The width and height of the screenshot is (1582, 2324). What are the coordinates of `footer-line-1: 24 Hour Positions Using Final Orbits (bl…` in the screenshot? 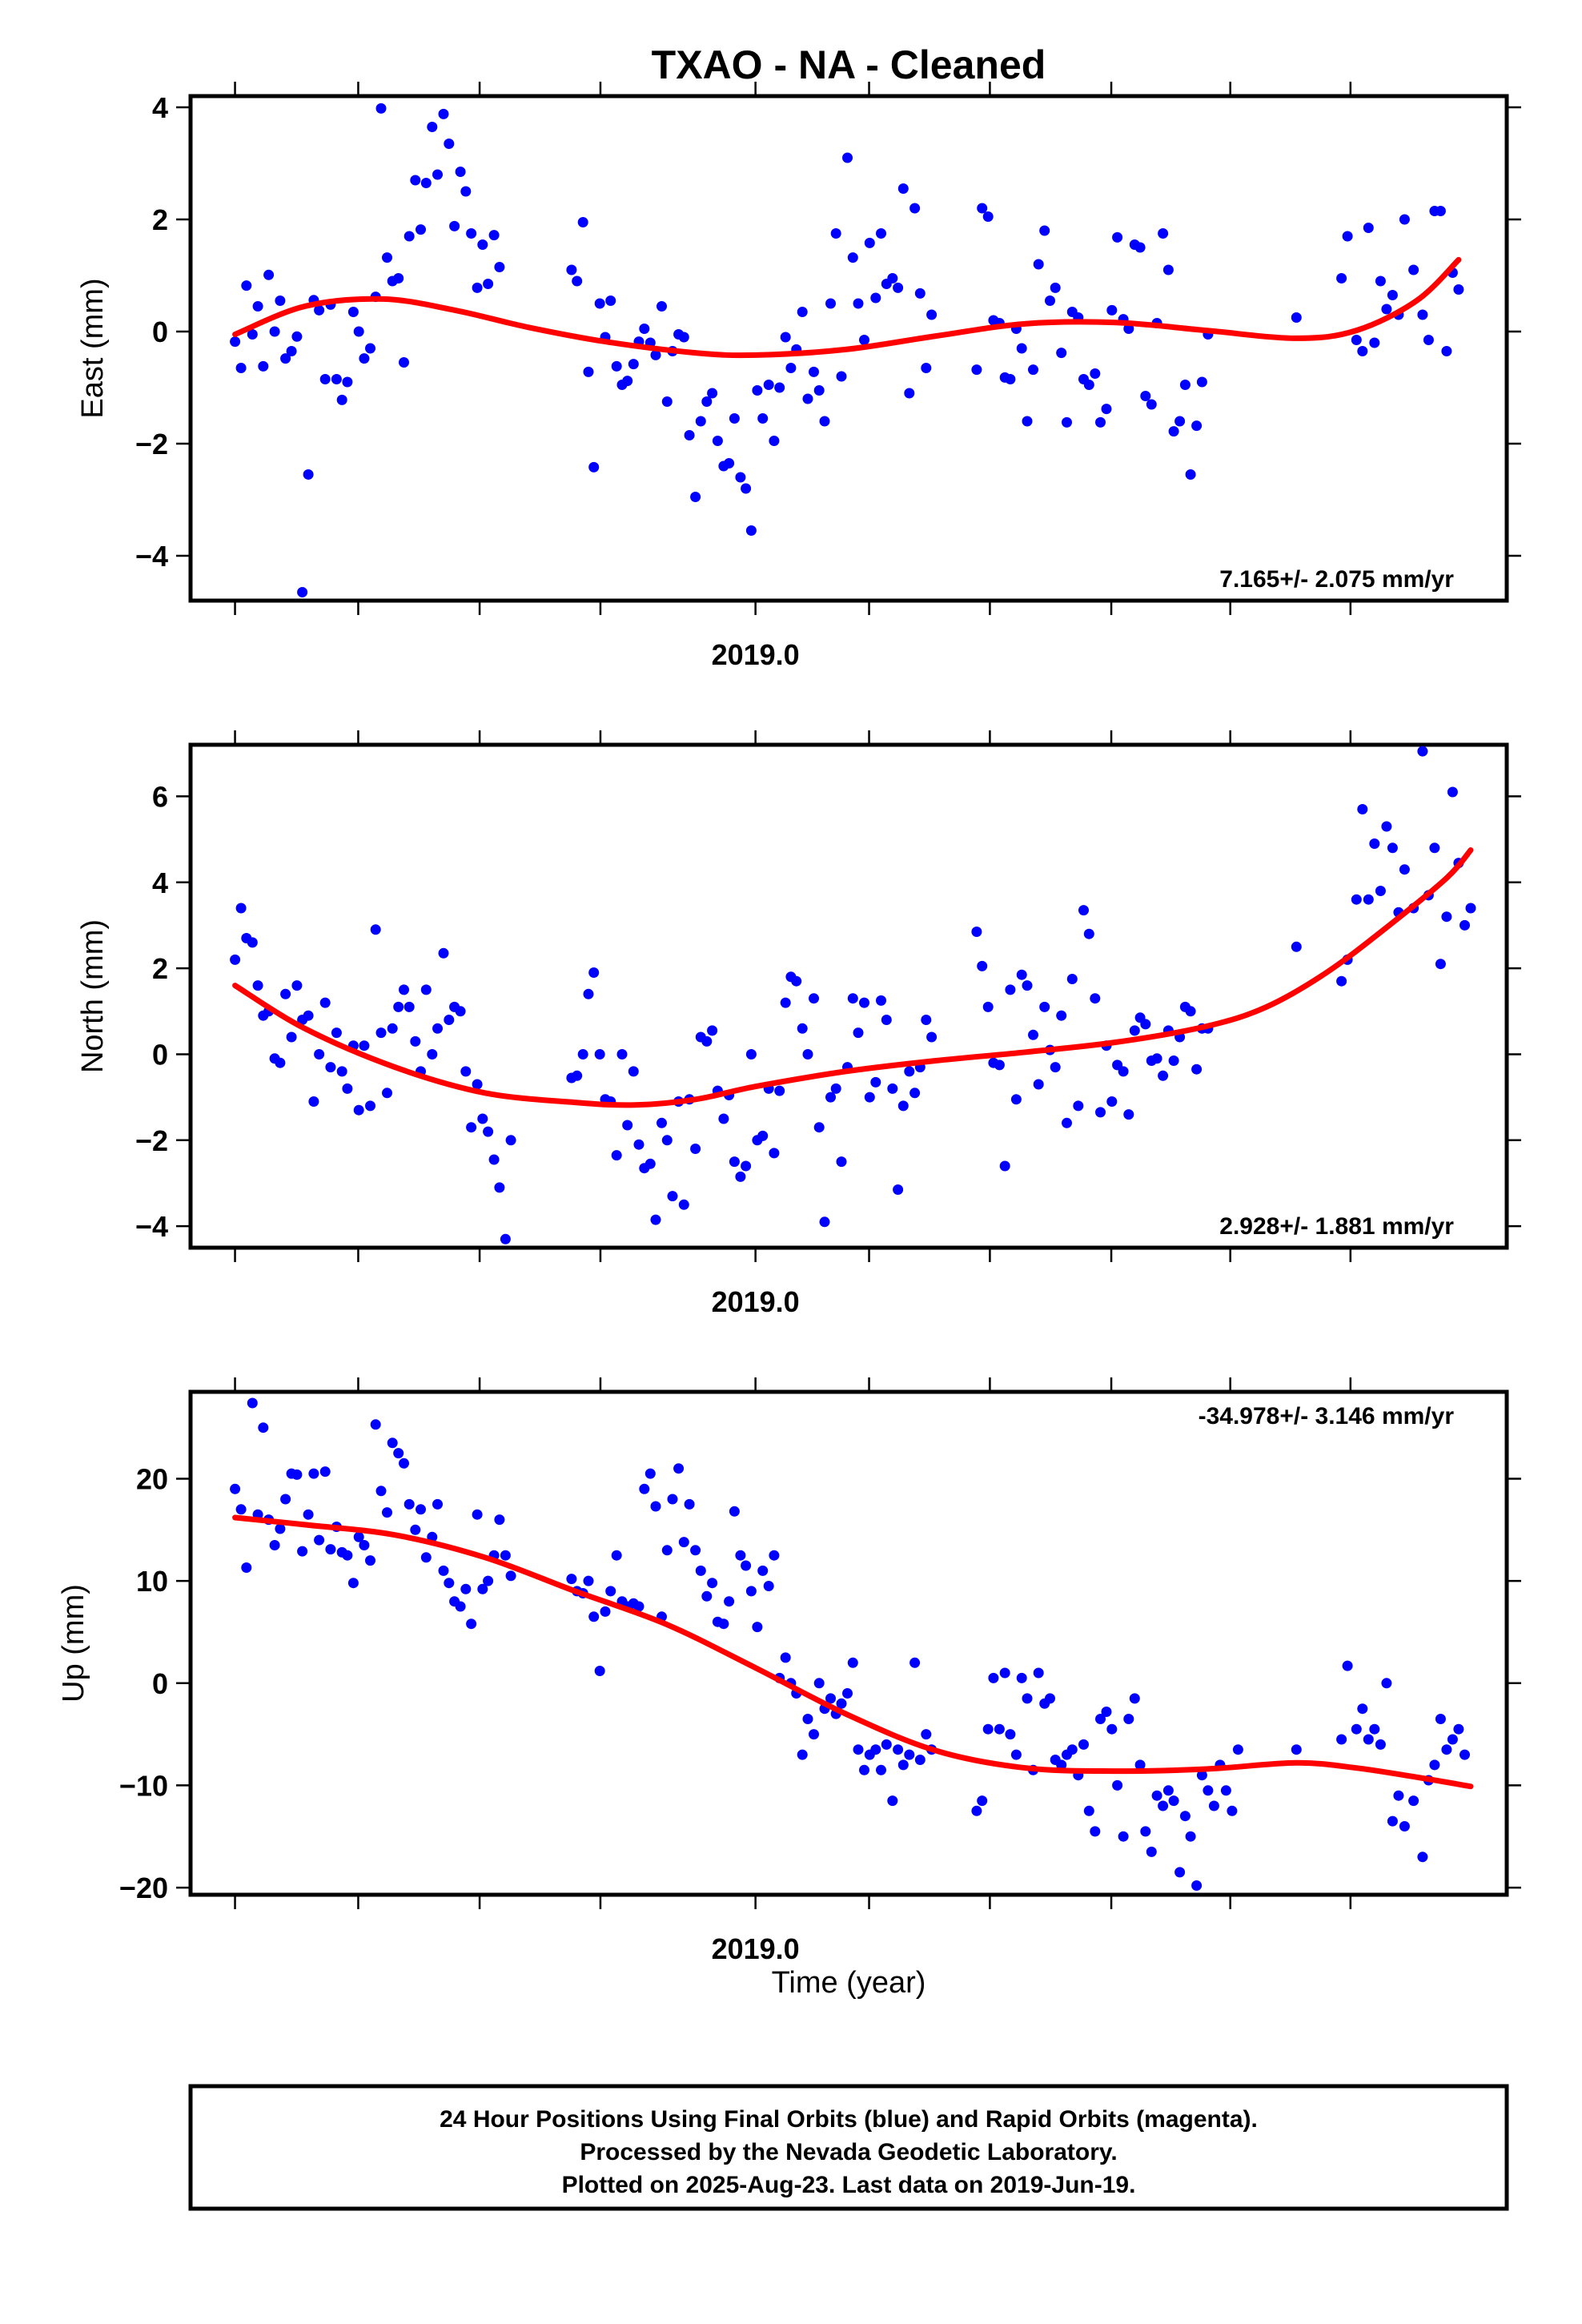 It's located at (849, 2119).